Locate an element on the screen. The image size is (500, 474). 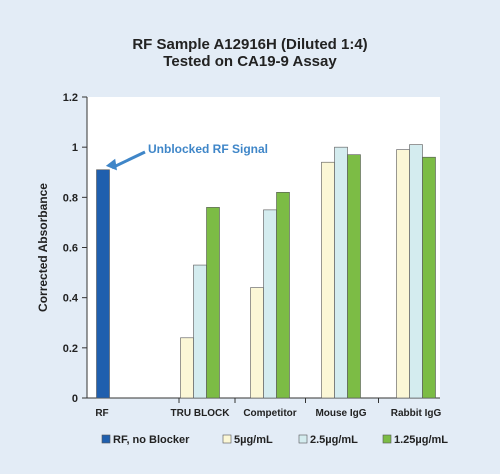
legend-label: 5µg/mL is located at coordinates (253, 440).